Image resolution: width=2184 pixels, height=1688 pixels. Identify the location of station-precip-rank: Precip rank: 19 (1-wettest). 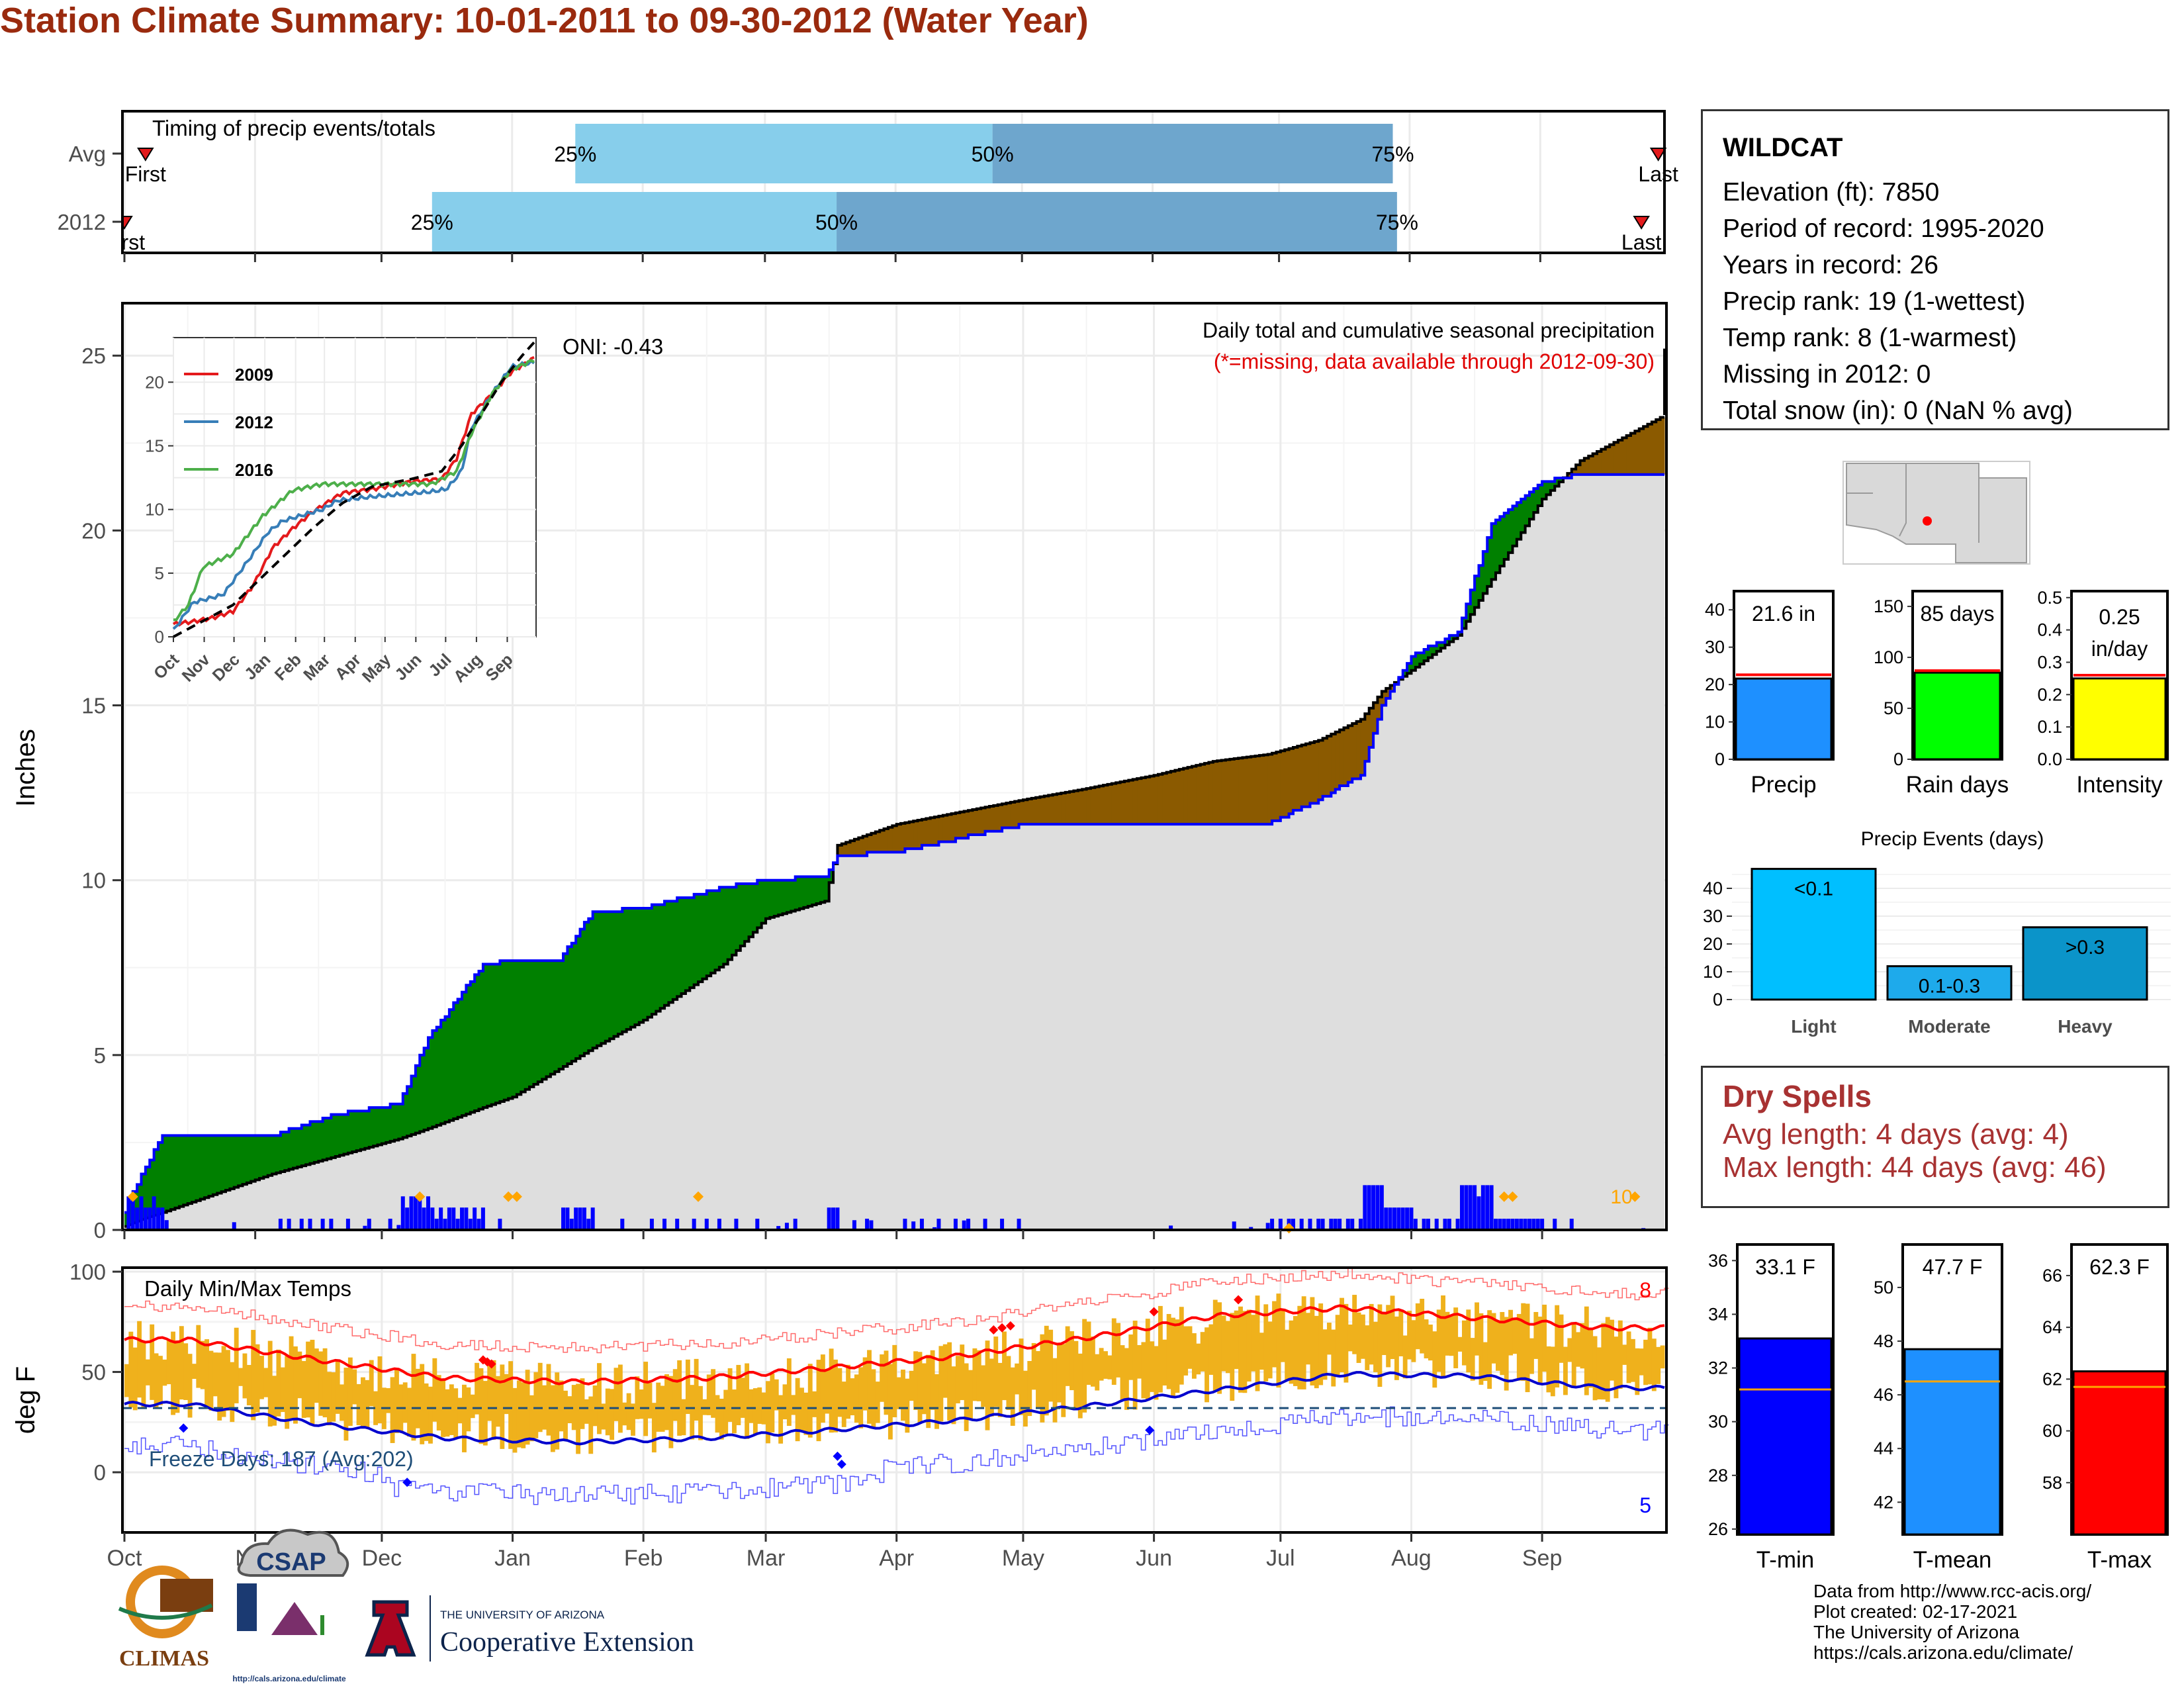
(1874, 301).